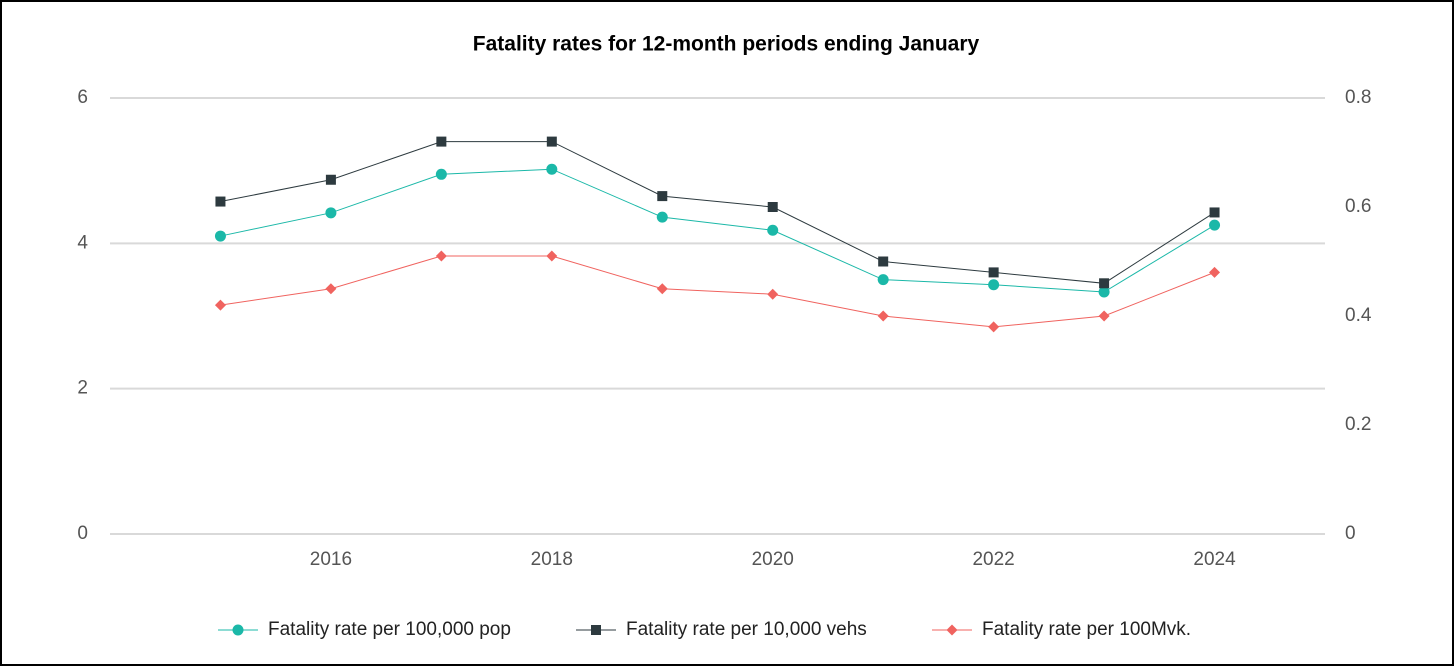  What do you see at coordinates (1358, 424) in the screenshot?
I see `y2-tick-label: 0.2` at bounding box center [1358, 424].